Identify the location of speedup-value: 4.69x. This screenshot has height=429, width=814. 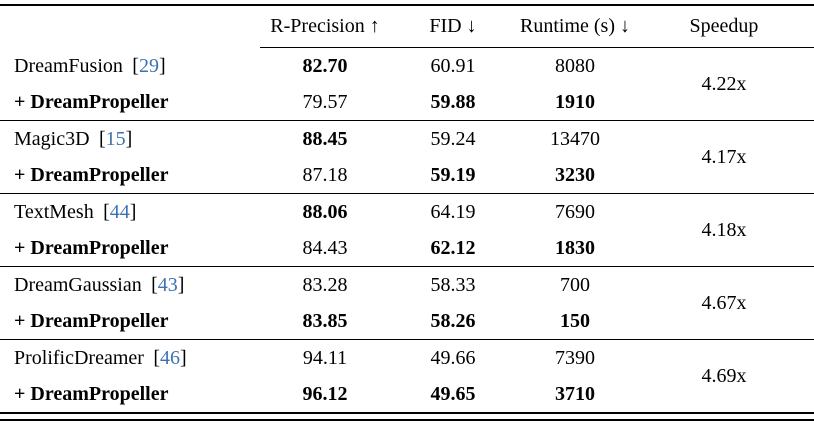
(724, 376).